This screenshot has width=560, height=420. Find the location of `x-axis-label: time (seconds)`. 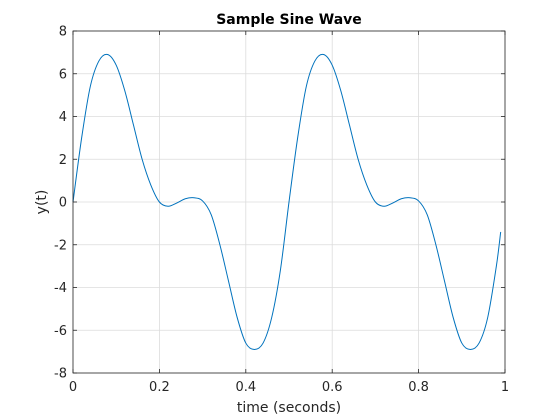

x-axis-label: time (seconds) is located at coordinates (289, 408).